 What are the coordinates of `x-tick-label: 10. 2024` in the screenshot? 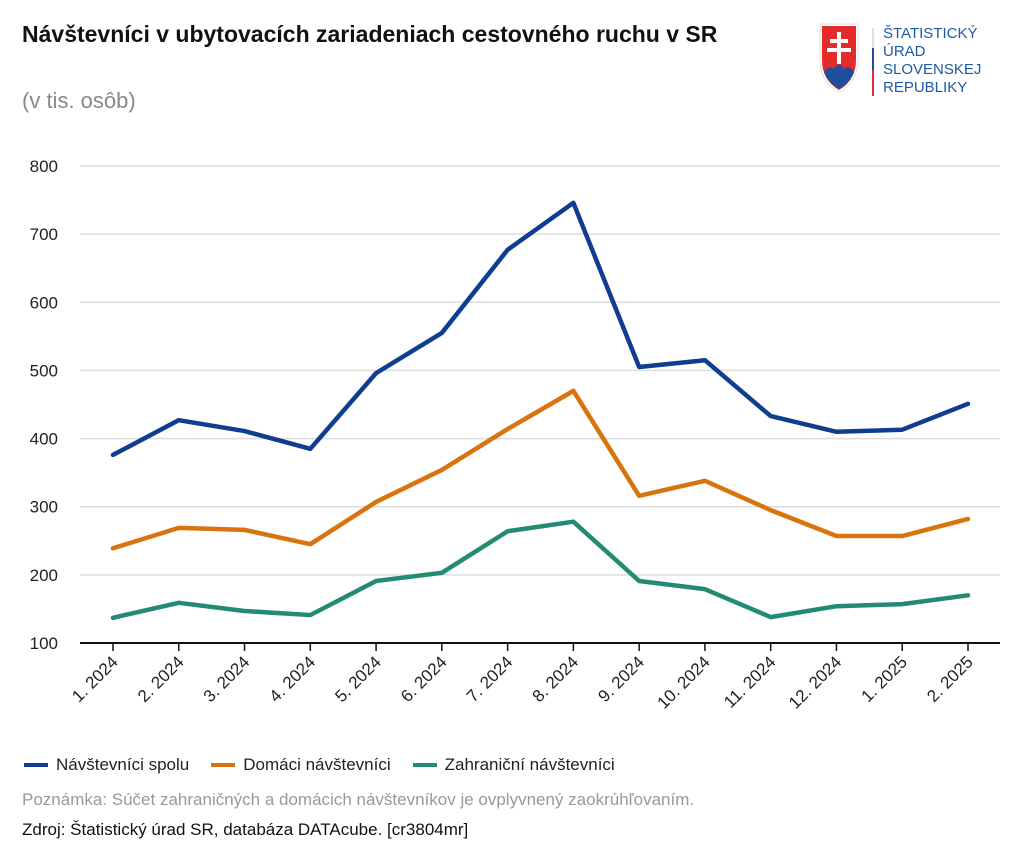 It's located at (684, 682).